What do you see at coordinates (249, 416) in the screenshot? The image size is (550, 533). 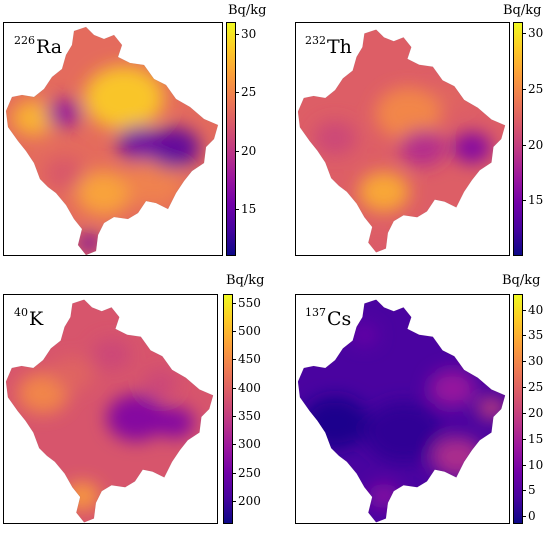 I see `colorbar-tick-label: 350` at bounding box center [249, 416].